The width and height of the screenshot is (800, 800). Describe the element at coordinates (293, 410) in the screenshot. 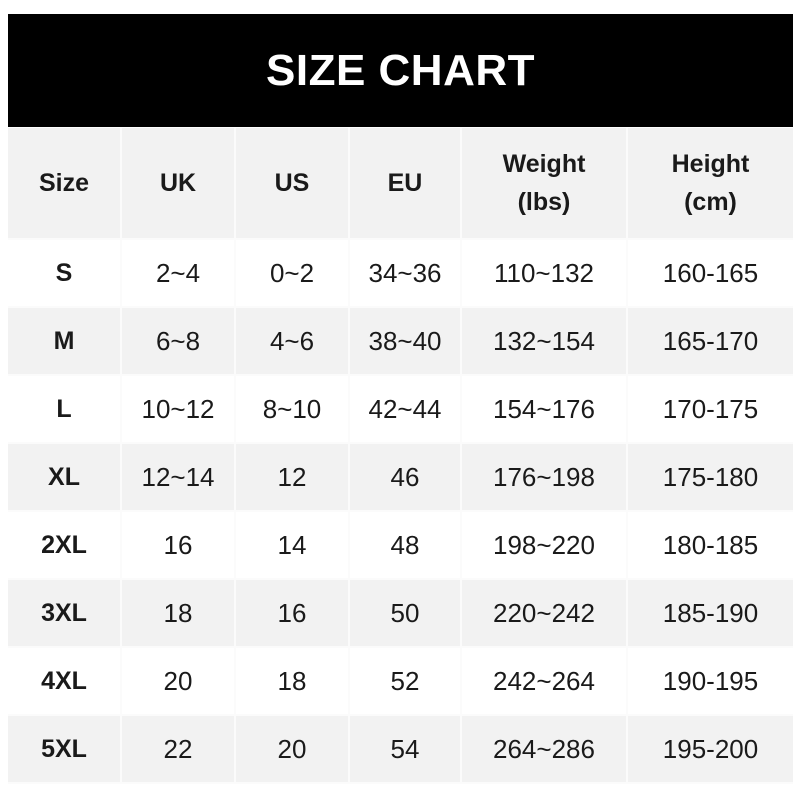

I see `cell-us: 8~10` at that location.